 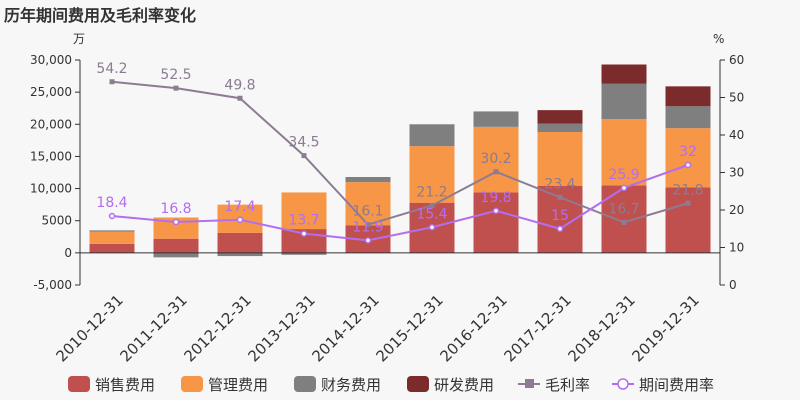 What do you see at coordinates (239, 85) in the screenshot?
I see `data-label-毛利率: 49.8` at bounding box center [239, 85].